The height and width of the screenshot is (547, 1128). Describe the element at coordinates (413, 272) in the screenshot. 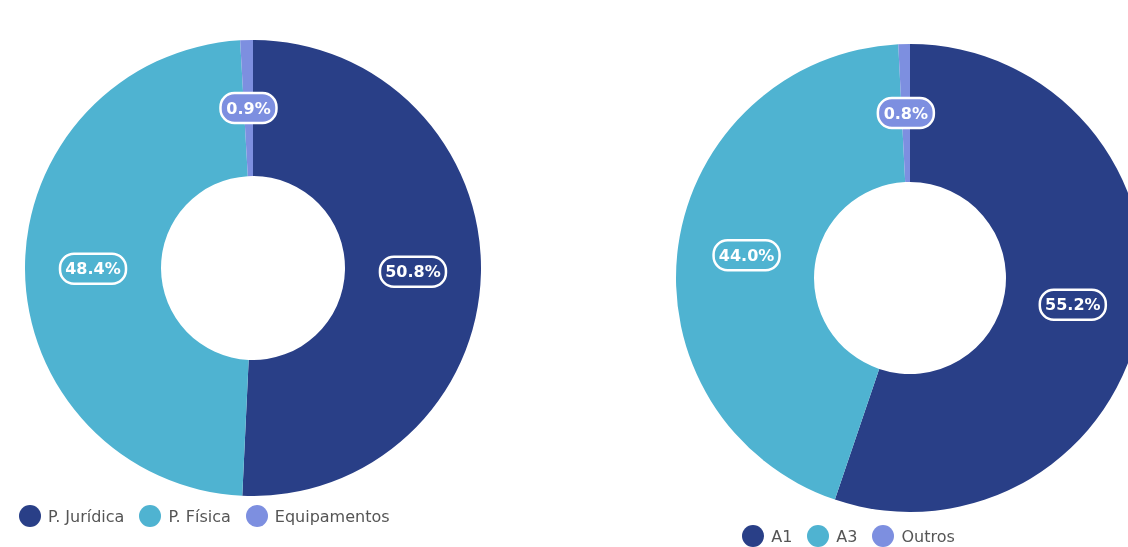

I see `data-label: 50.8%` at that location.